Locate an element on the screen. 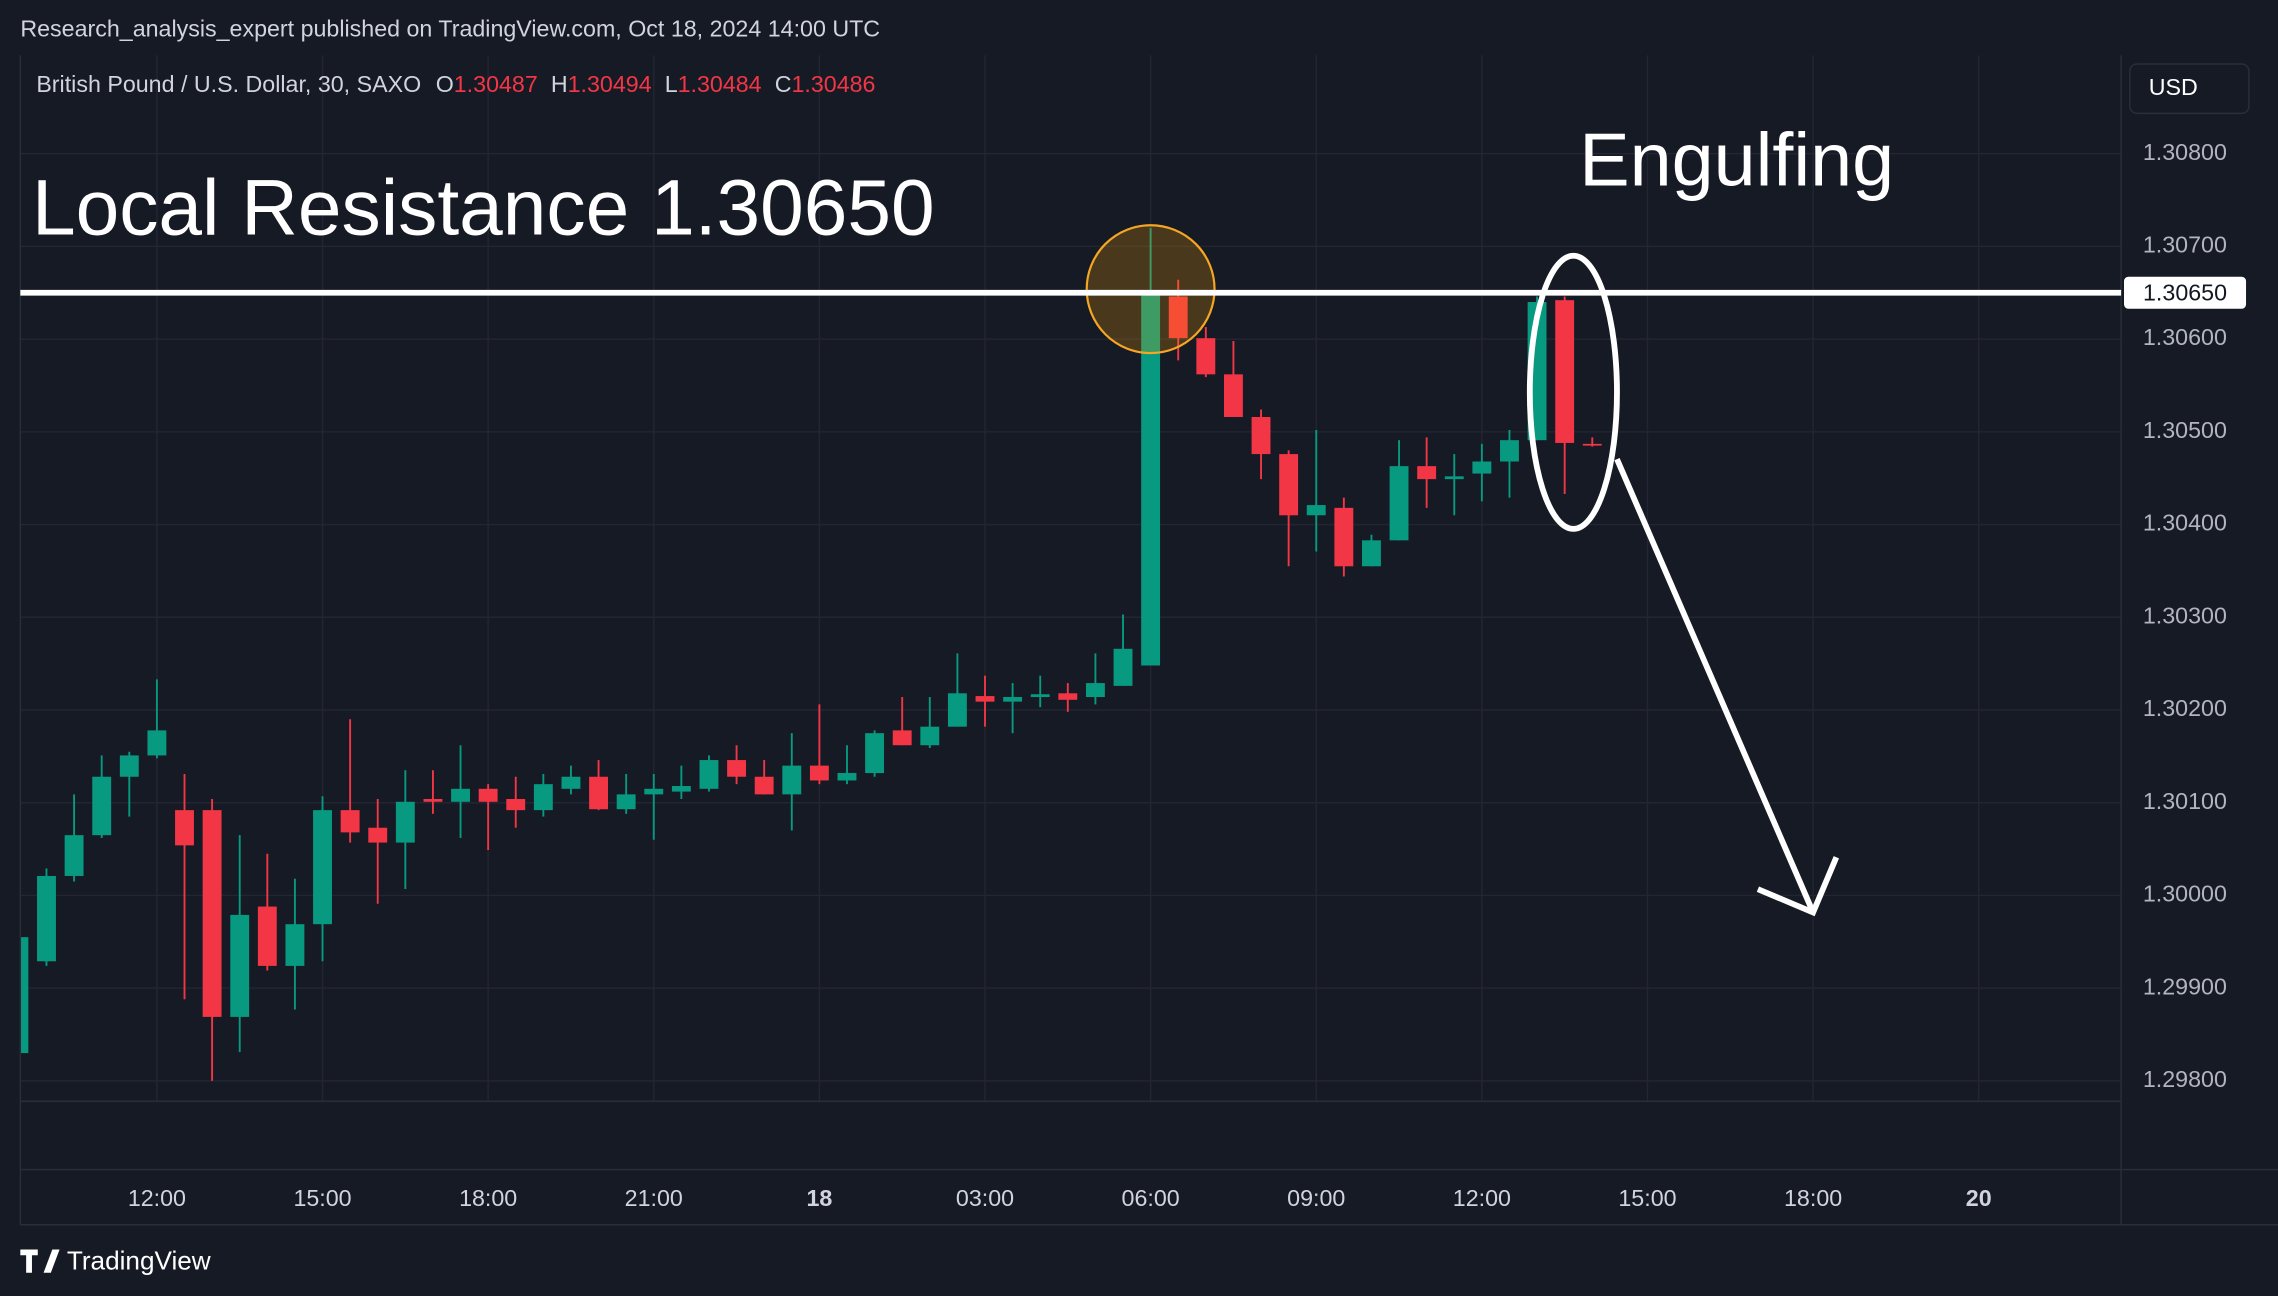 Image resolution: width=2278 pixels, height=1296 pixels. x-tick-label: 18 is located at coordinates (819, 1198).